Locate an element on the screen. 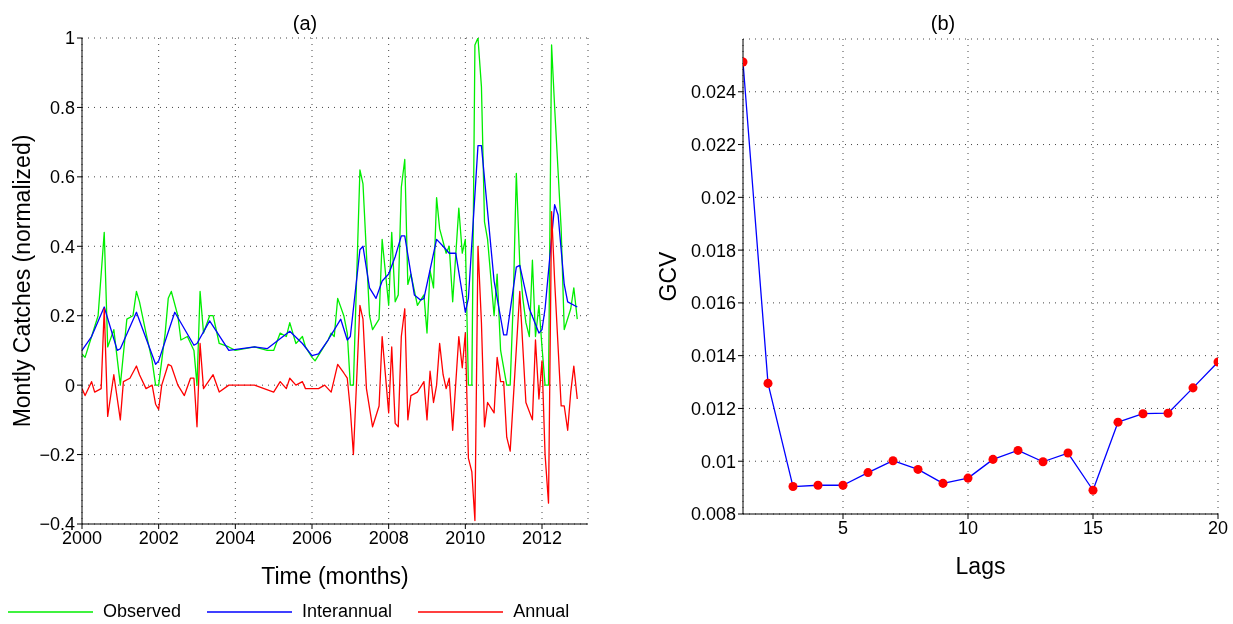  x-tick-label: 2004 is located at coordinates (235, 537).